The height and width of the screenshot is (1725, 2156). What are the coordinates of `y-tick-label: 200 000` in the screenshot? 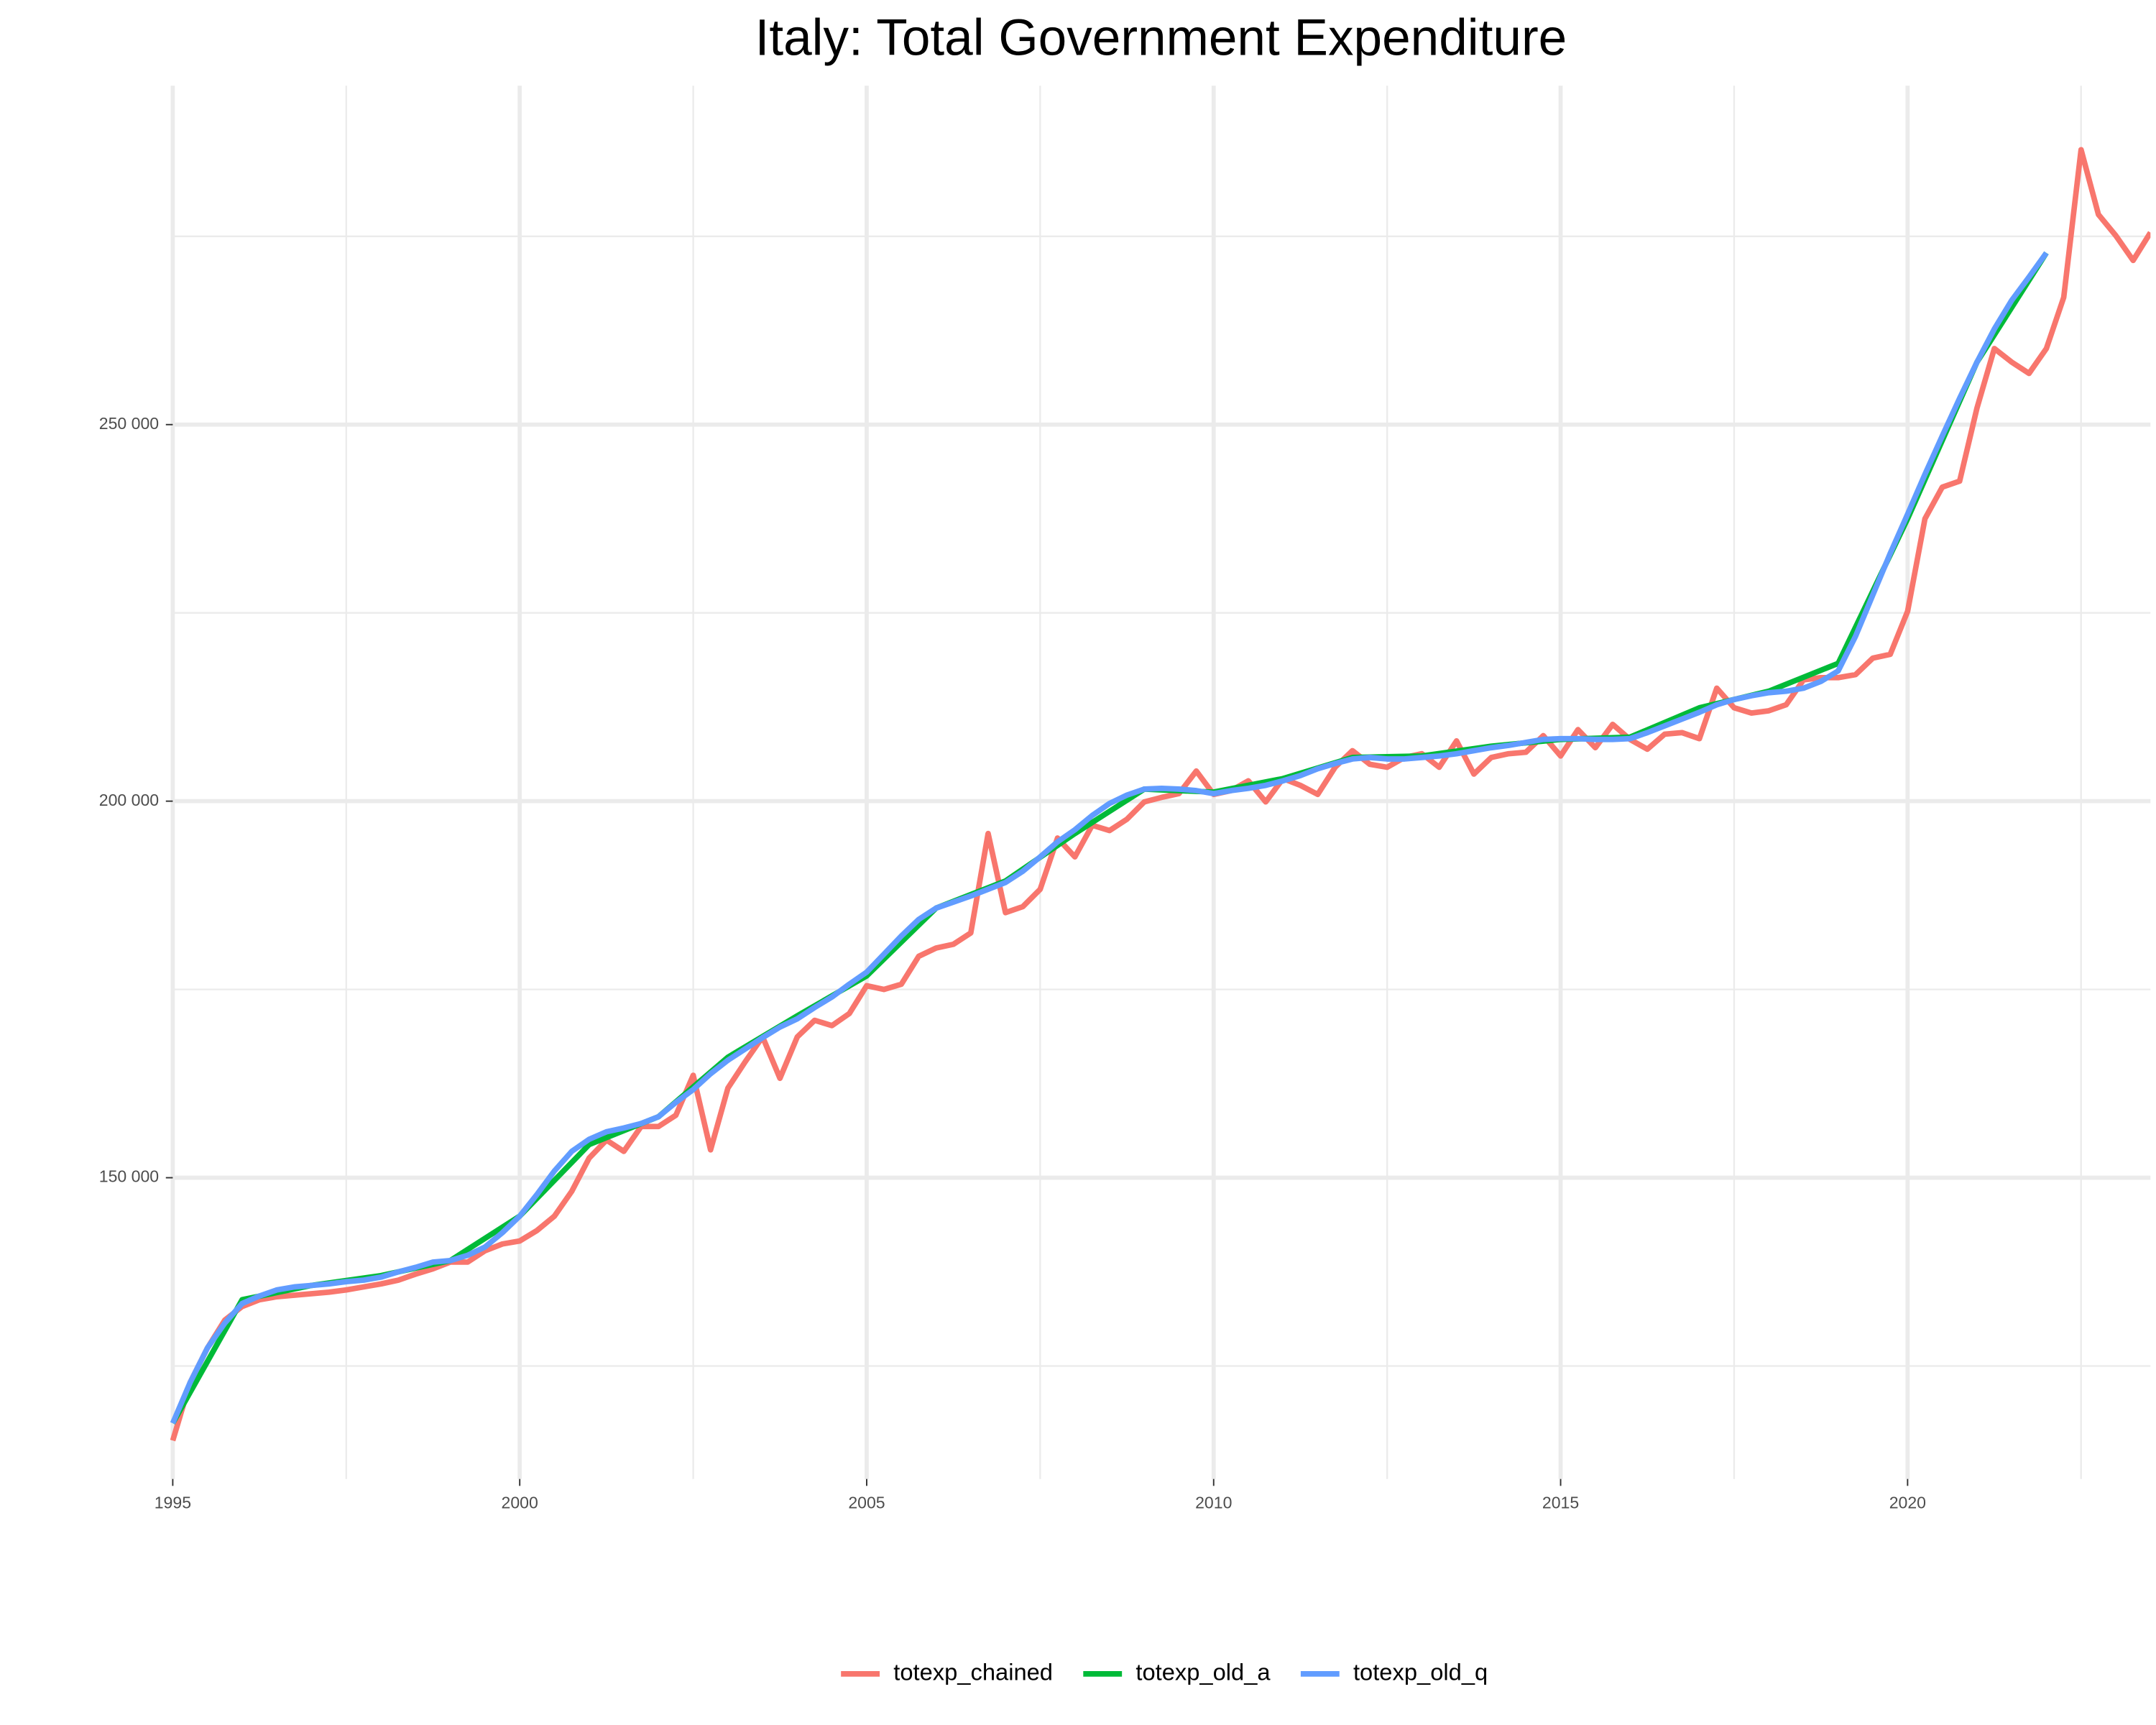 It's located at (129, 800).